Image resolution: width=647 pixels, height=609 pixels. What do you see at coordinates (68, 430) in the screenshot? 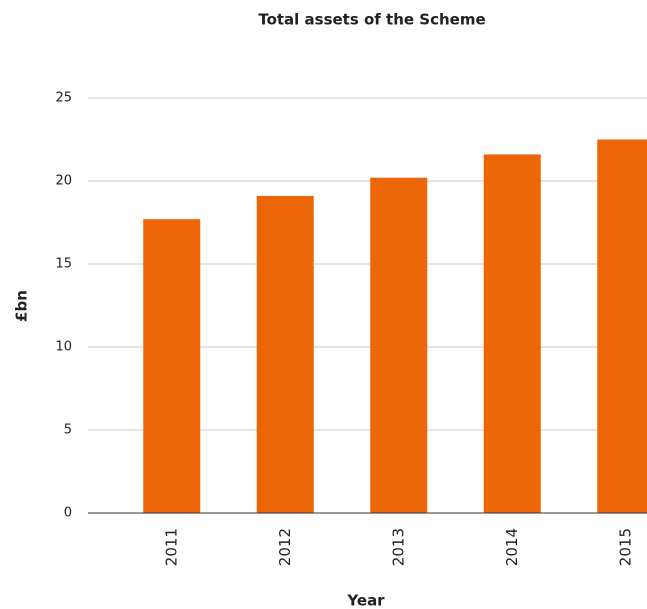
I see `y-tick-label: 5` at bounding box center [68, 430].